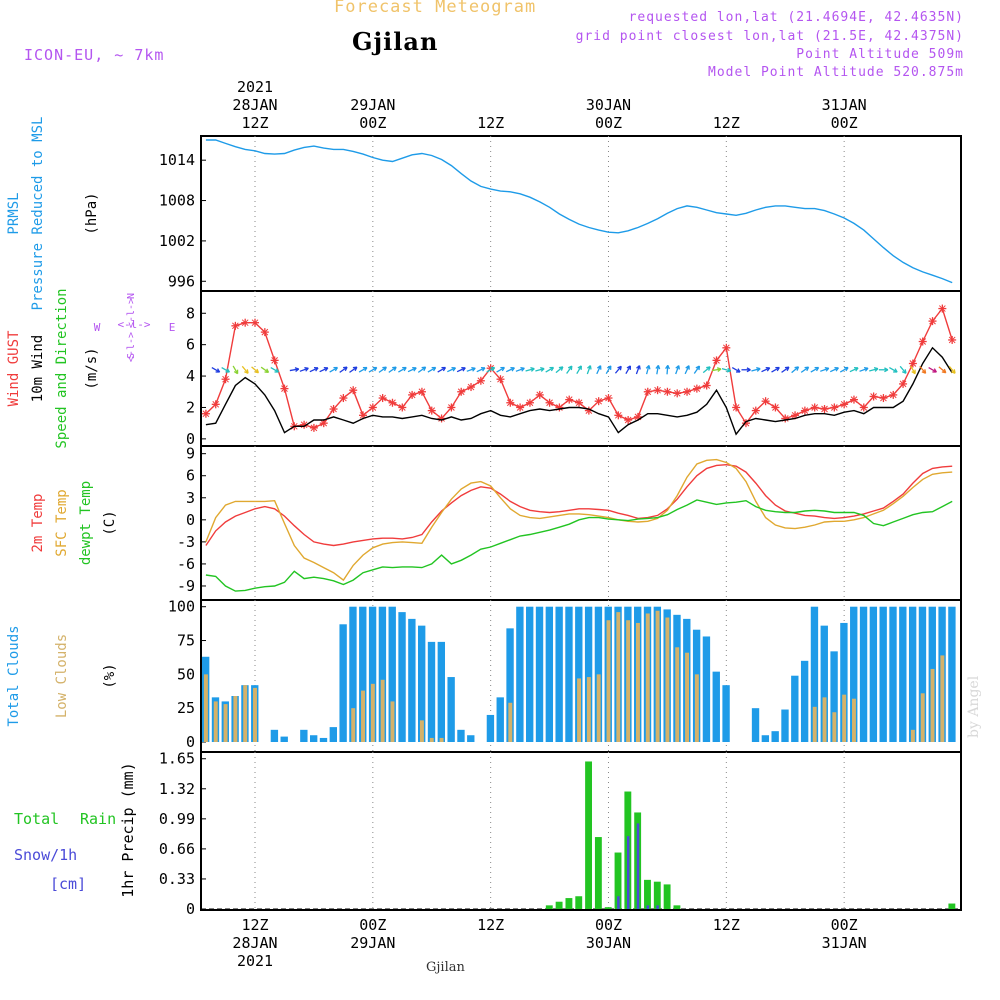  What do you see at coordinates (579, 505) in the screenshot?
I see `temp-2m-line` at bounding box center [579, 505].